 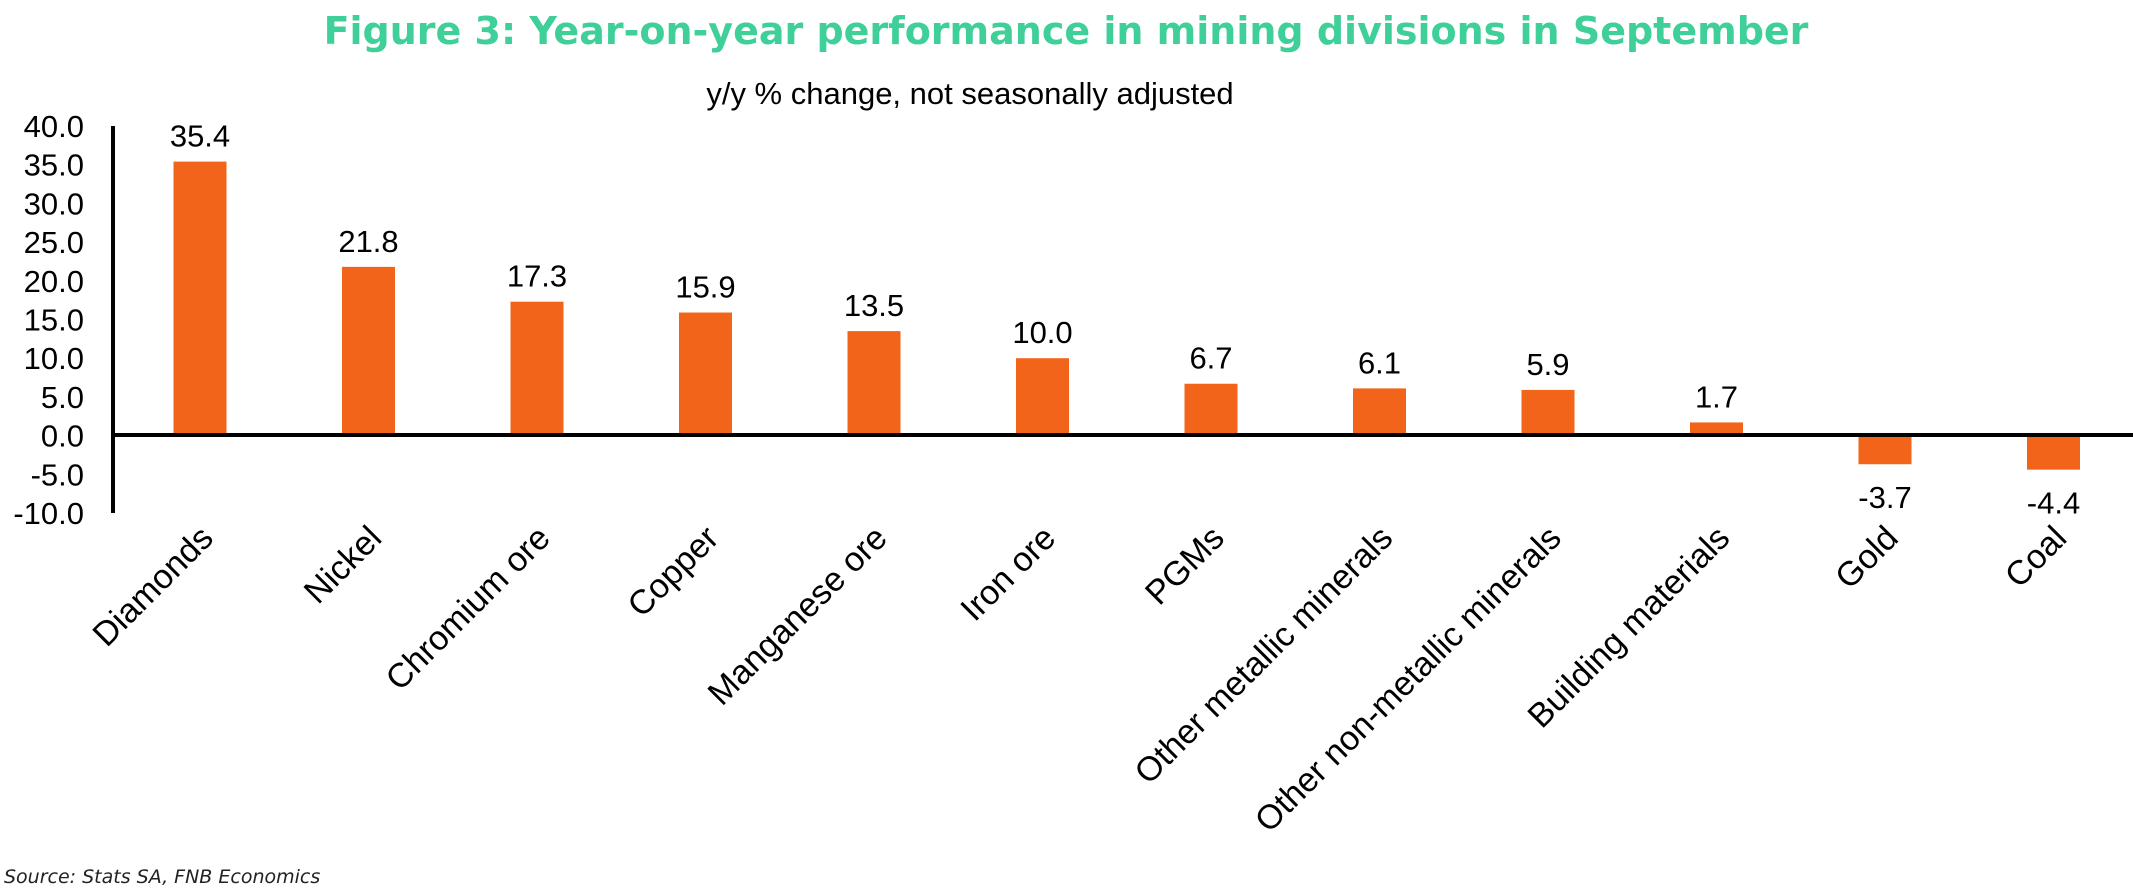 I want to click on category-label: Diamonds, so click(x=153, y=586).